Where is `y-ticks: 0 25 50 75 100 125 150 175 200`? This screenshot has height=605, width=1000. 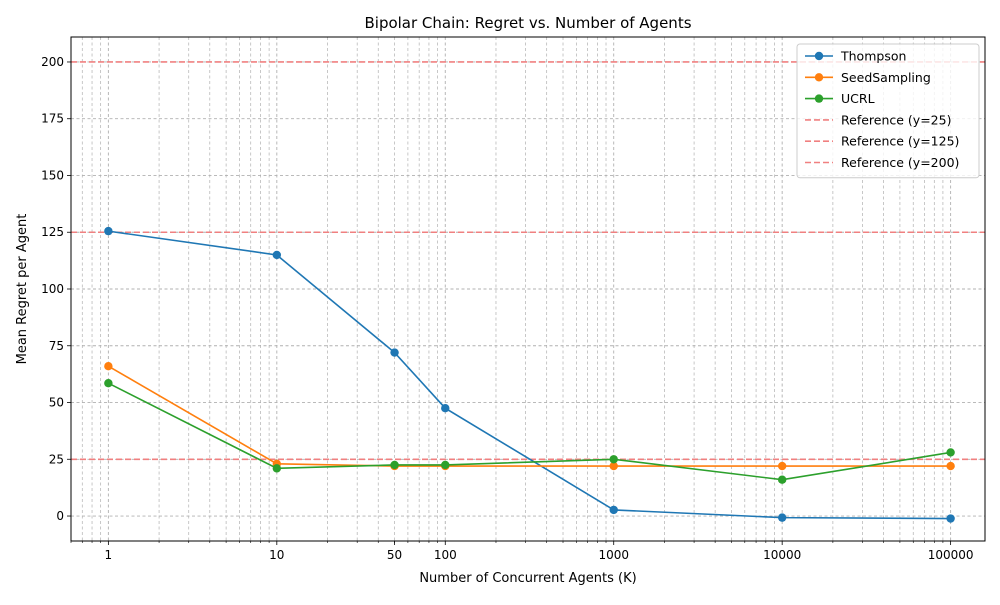 y-ticks: 0 25 50 75 100 125 150 175 200 is located at coordinates (56, 289).